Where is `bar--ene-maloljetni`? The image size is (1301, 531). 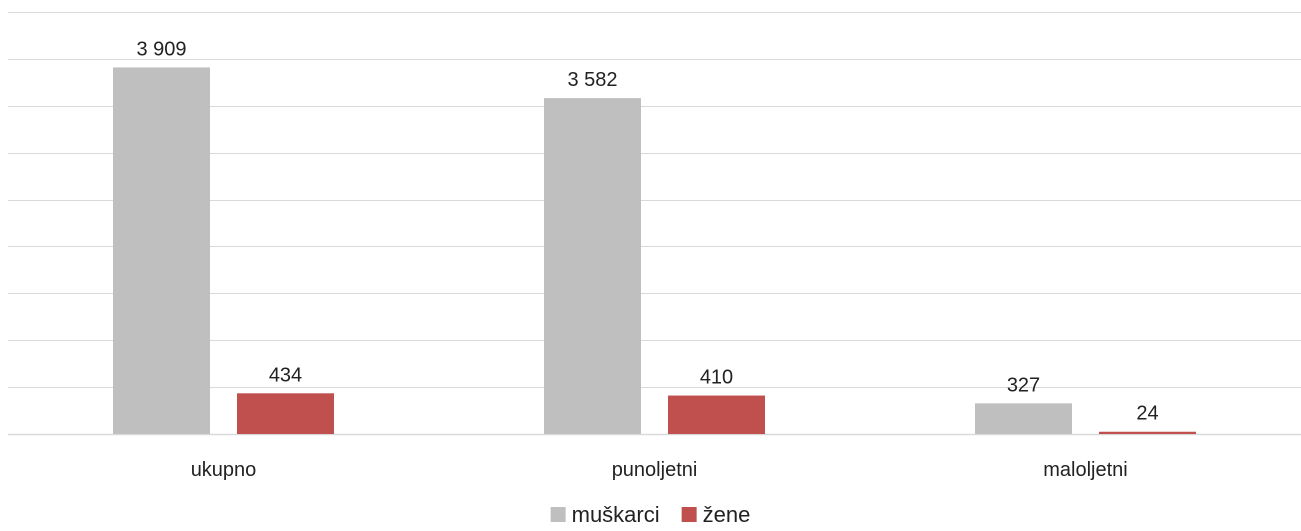 bar--ene-maloljetni is located at coordinates (1147, 432).